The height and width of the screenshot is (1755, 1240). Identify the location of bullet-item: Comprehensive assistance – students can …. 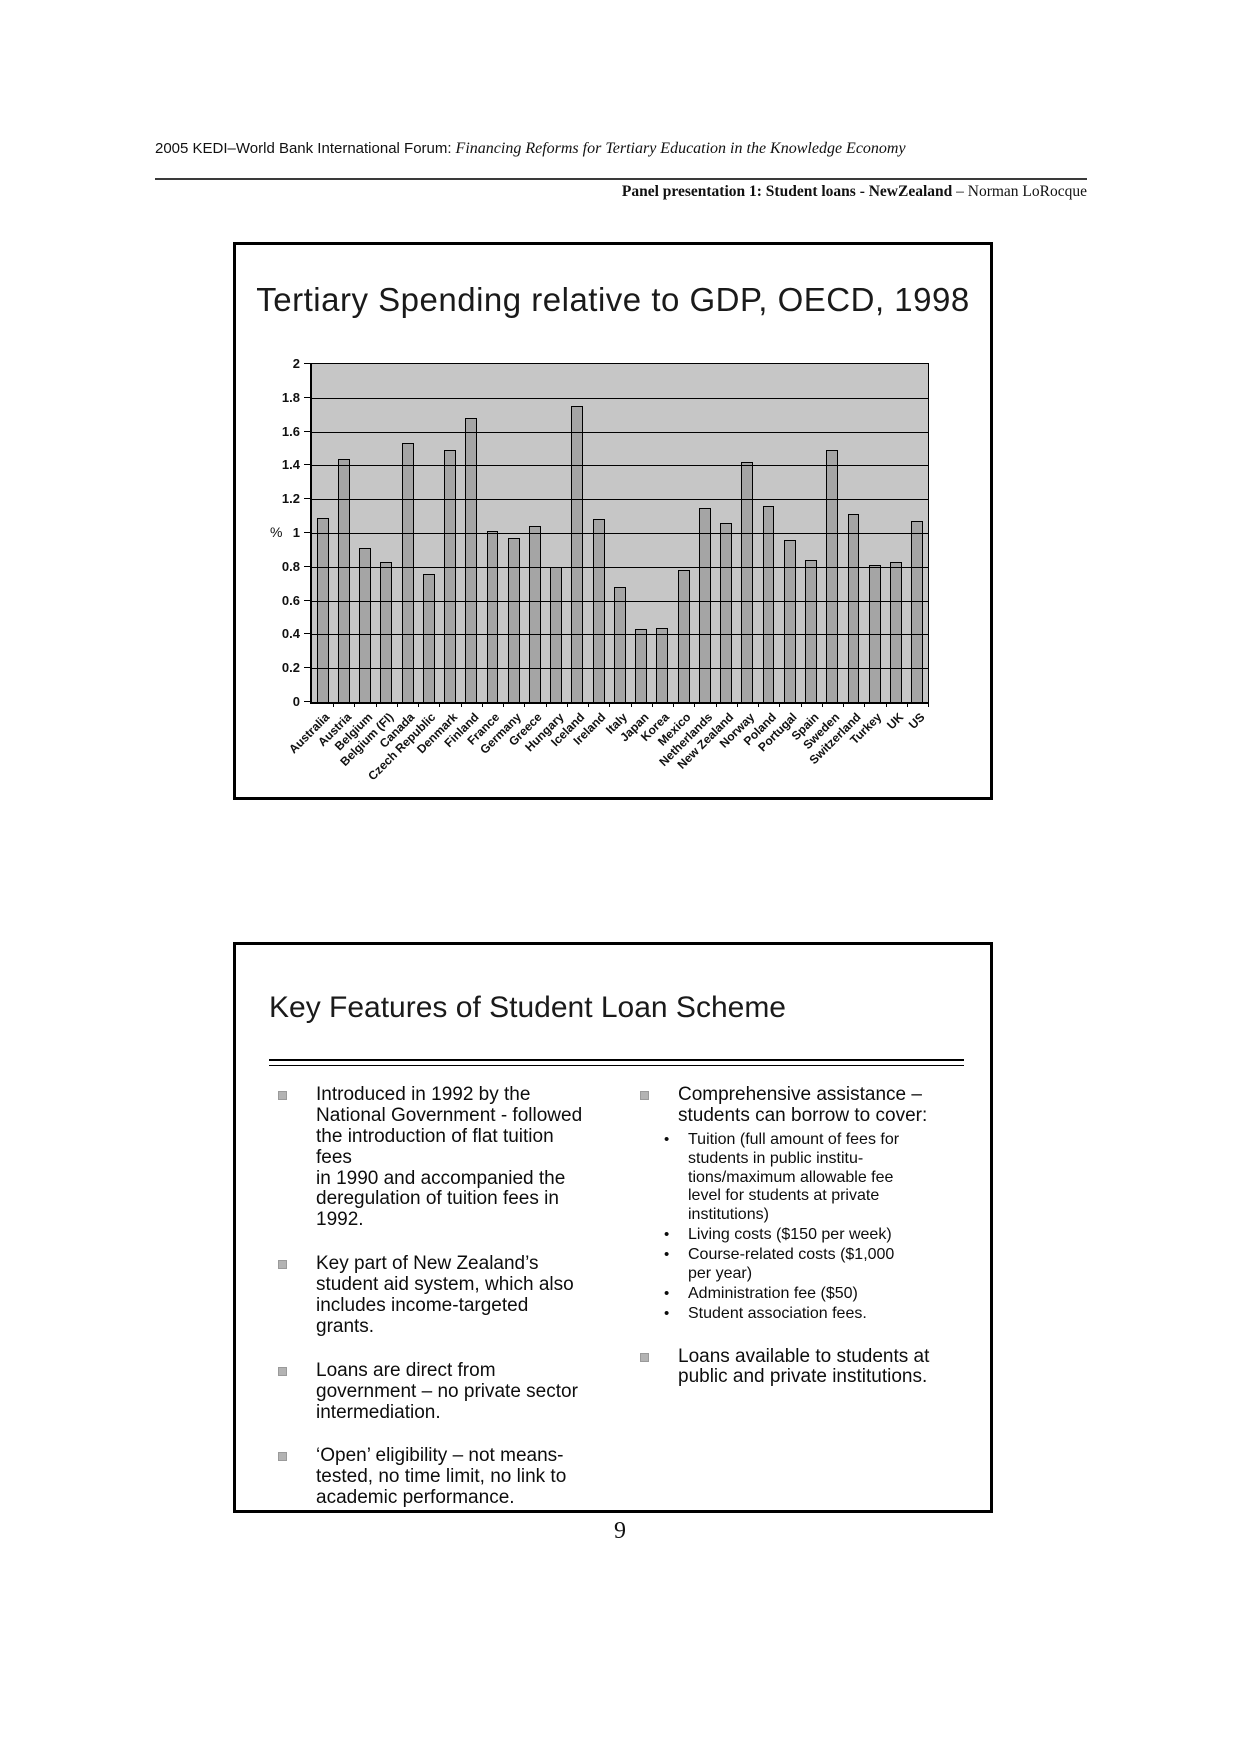
(810, 1105).